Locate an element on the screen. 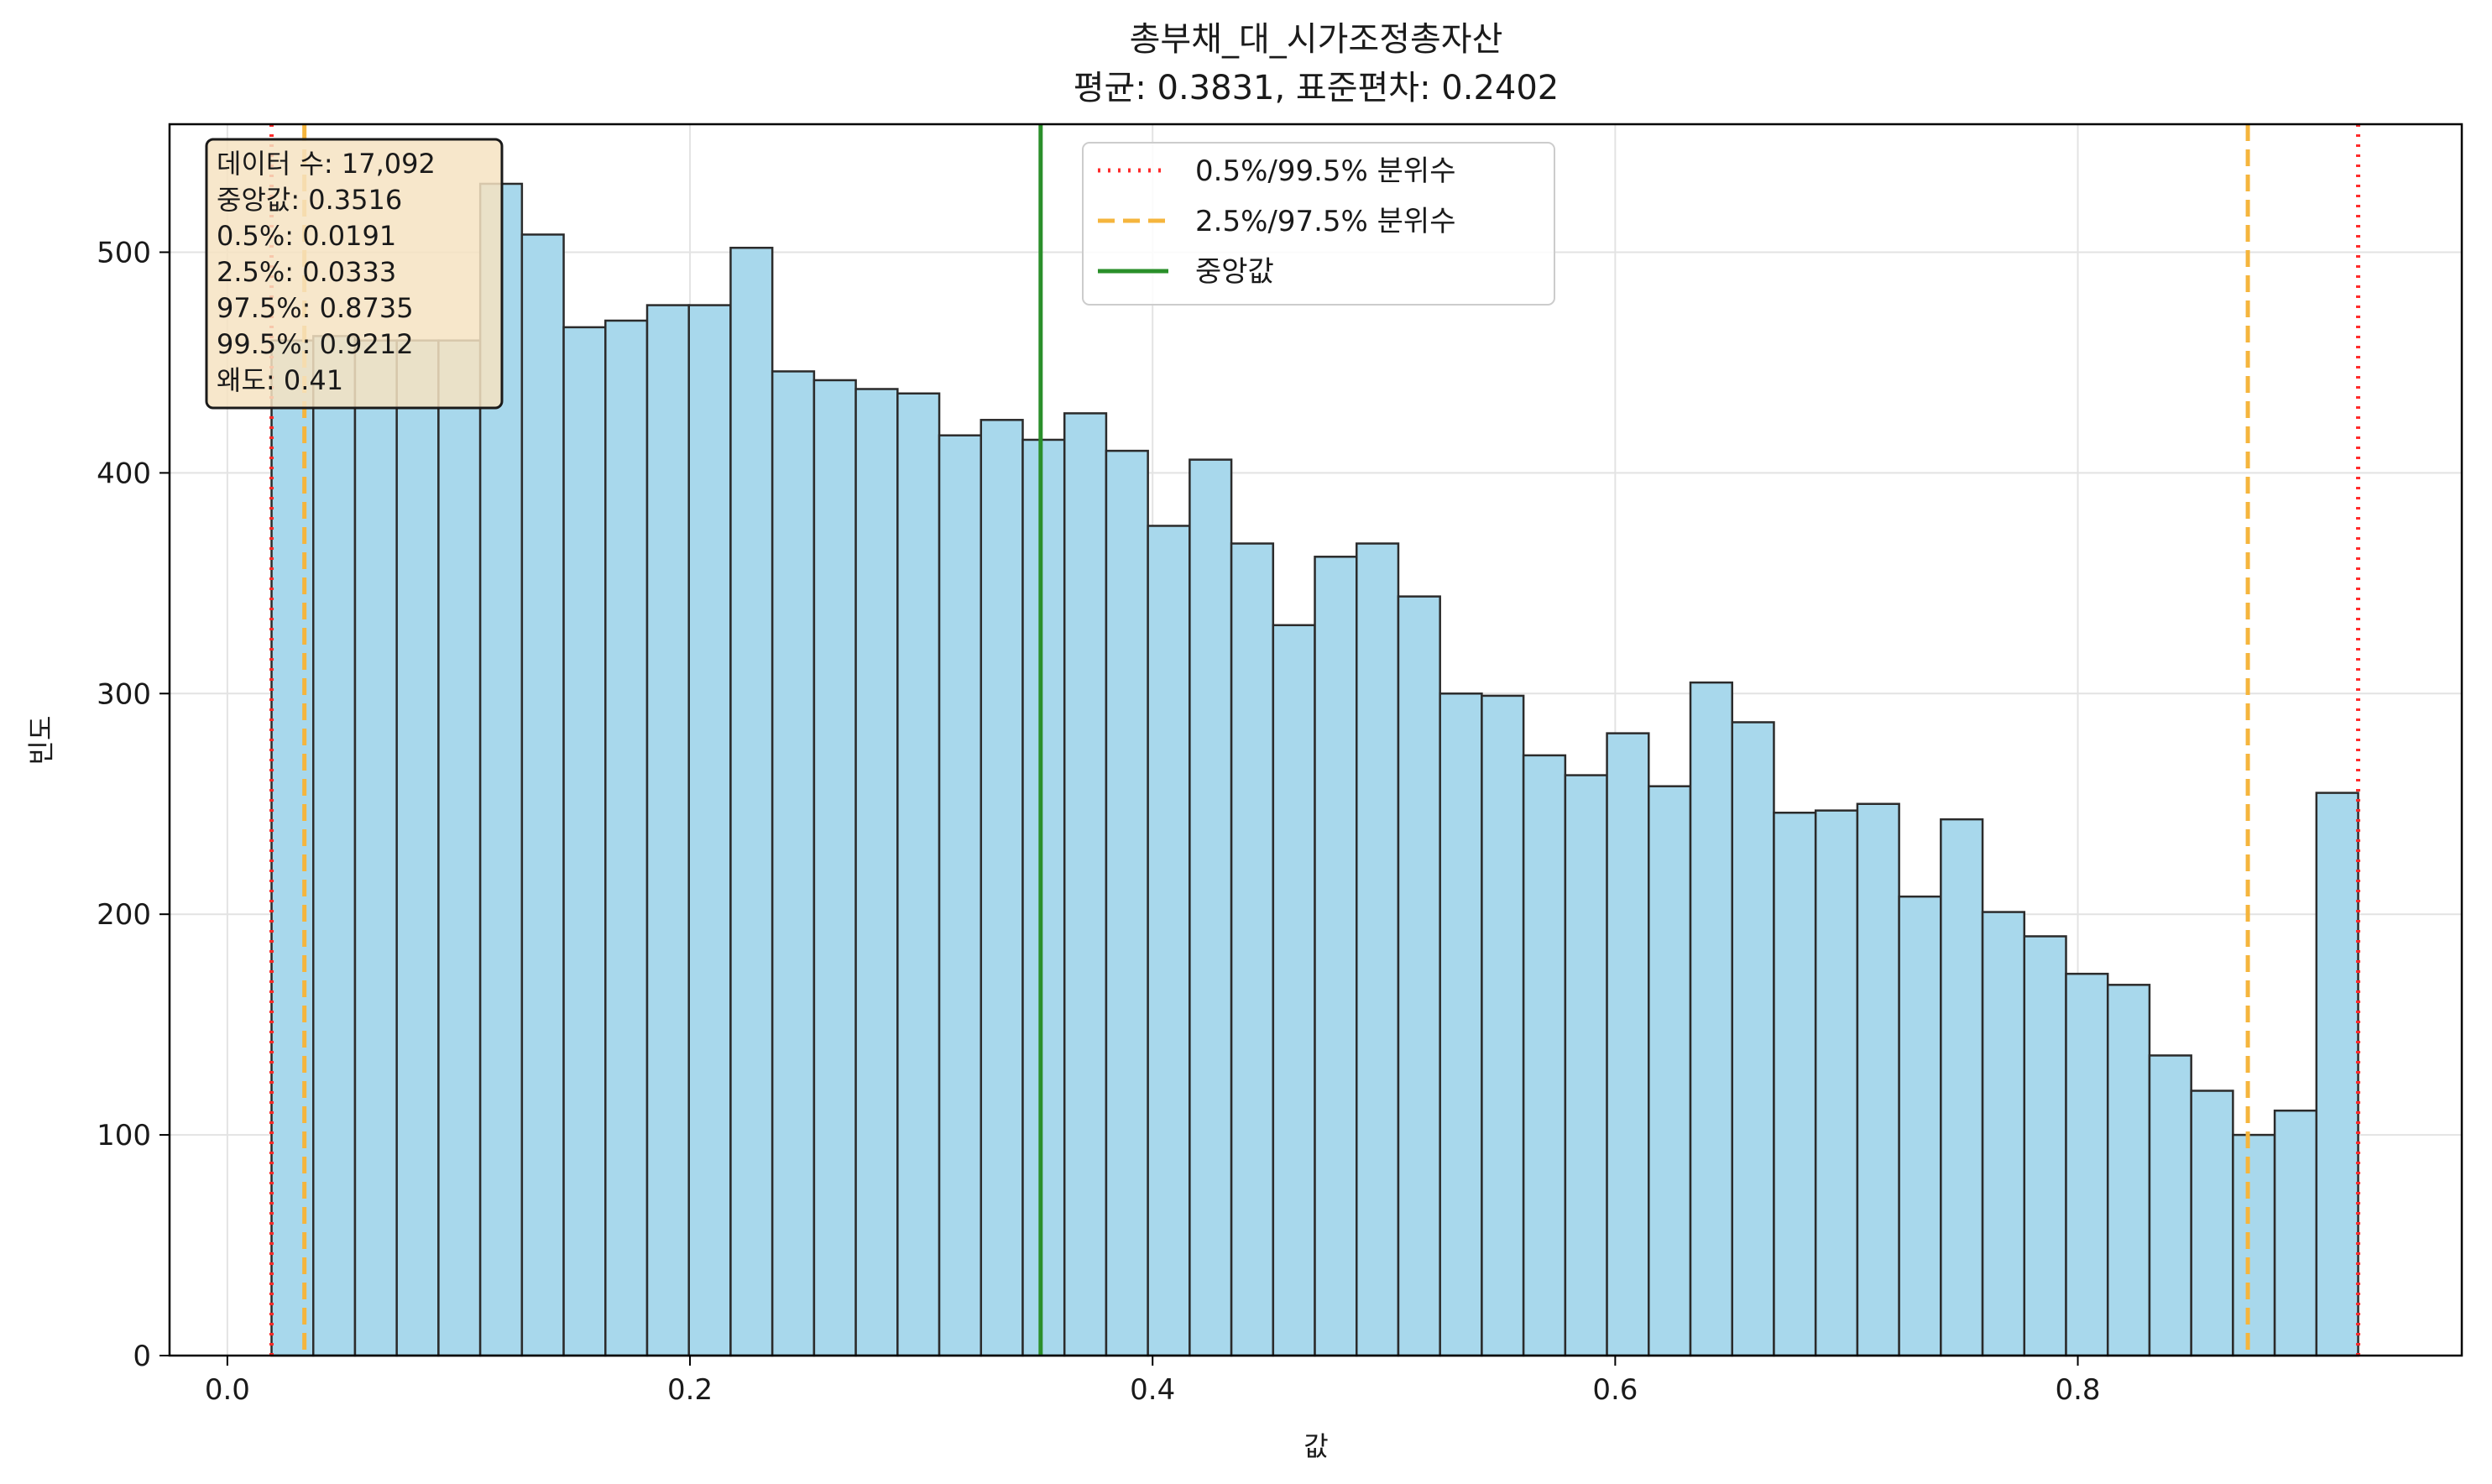 This screenshot has width=2492, height=1484. x-tick-label: 0.0 is located at coordinates (227, 1390).